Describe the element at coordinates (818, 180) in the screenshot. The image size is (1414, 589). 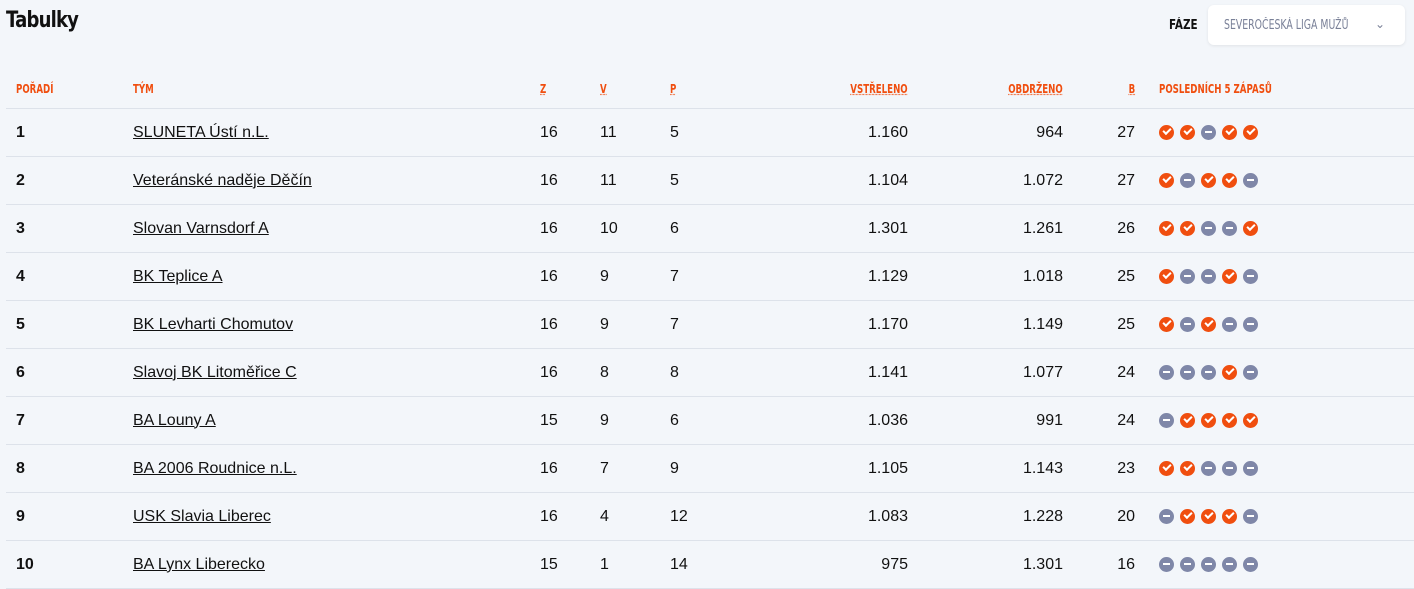
I see `scored: 1.104` at that location.